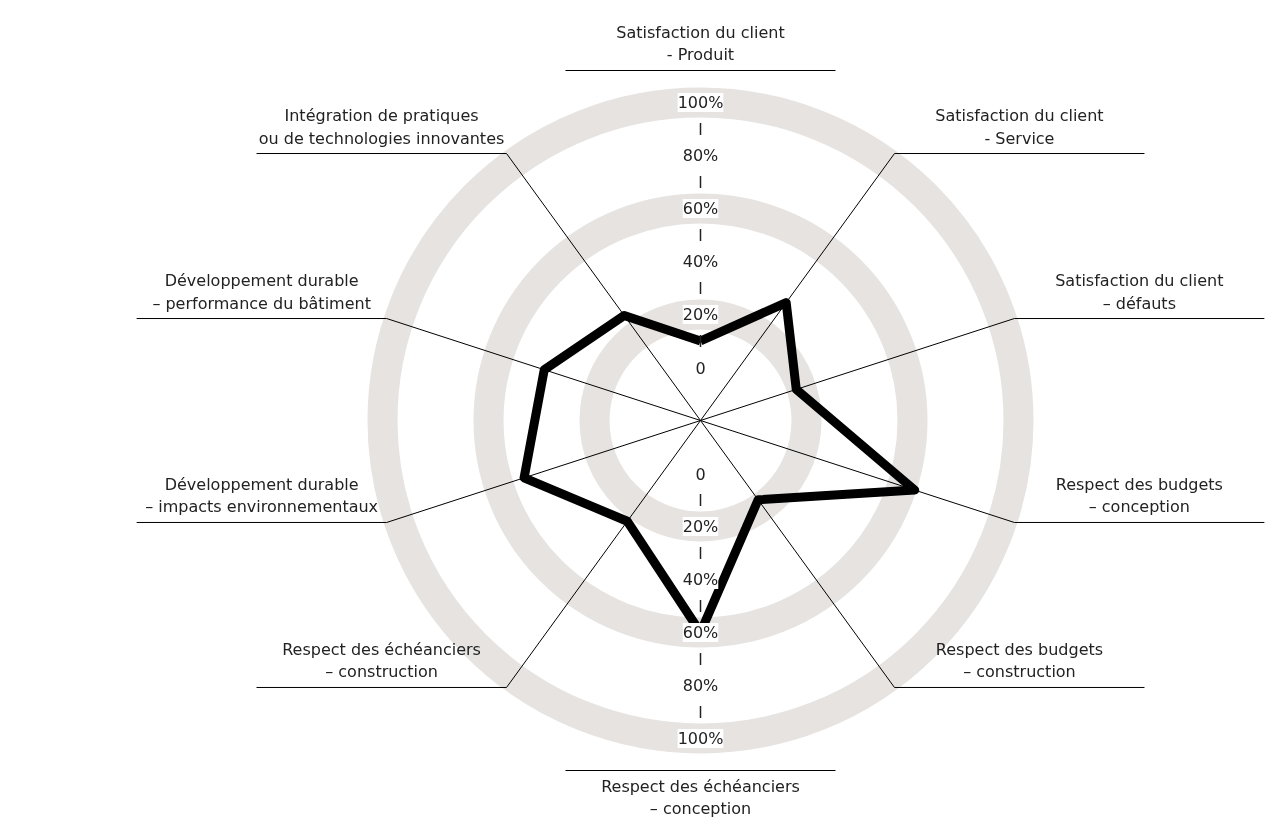 Image resolution: width=1267 pixels, height=840 pixels. I want to click on spoke-label: Développement durable – impacts environnementaux, so click(262, 495).